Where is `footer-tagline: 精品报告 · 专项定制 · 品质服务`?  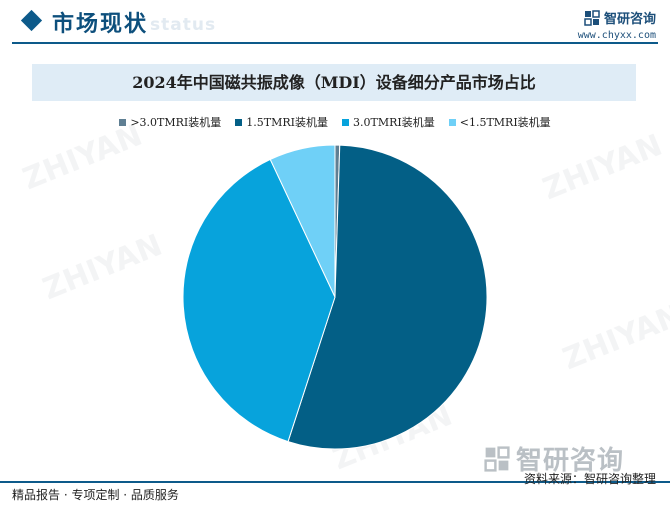
footer-tagline: 精品报告 · 专项定制 · 品质服务 is located at coordinates (95, 495).